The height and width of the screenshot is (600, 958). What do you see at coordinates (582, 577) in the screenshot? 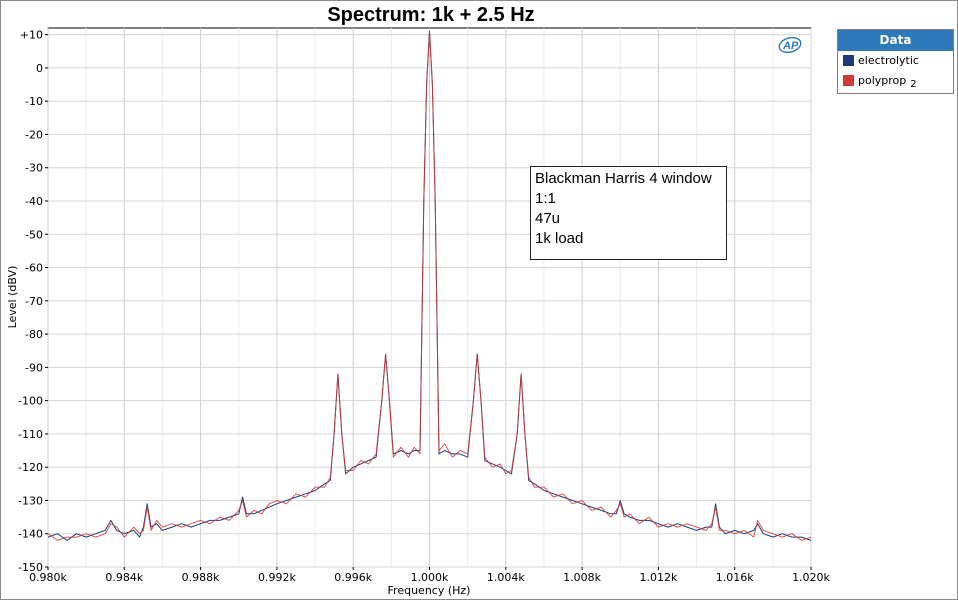
I see `x-tick-label: 1.008k` at bounding box center [582, 577].